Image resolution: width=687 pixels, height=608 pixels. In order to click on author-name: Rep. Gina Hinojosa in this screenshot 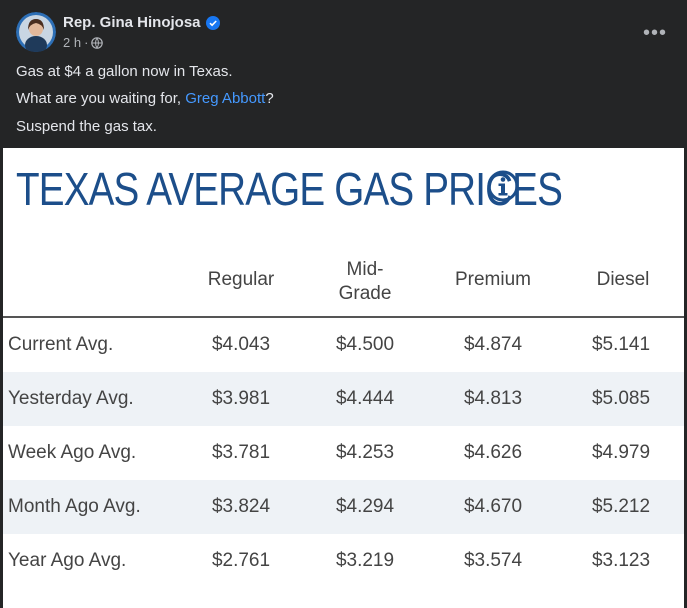, I will do `click(141, 22)`.